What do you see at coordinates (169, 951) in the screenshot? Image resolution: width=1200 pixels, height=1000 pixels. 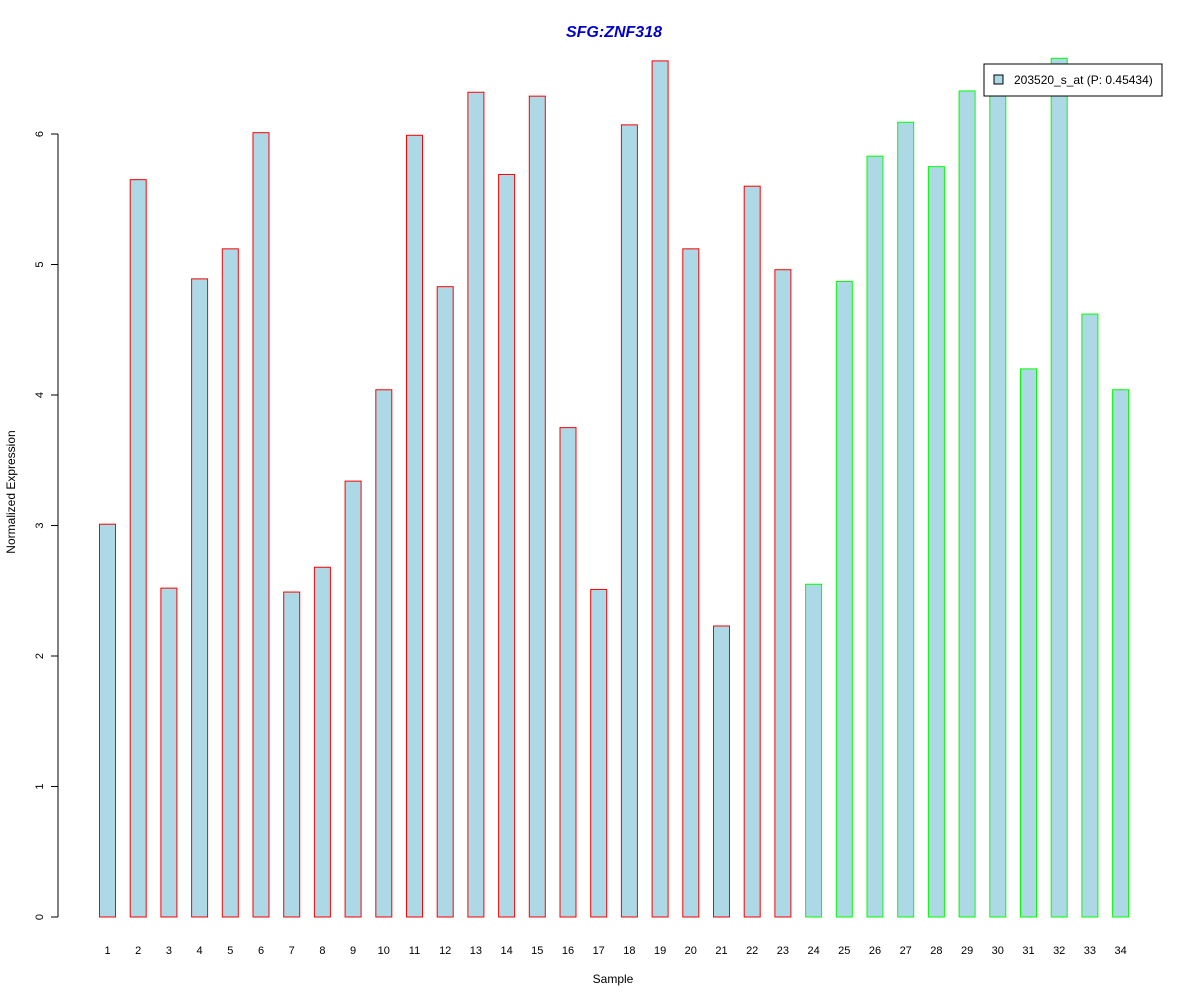 I see `x-tick-label: 3` at bounding box center [169, 951].